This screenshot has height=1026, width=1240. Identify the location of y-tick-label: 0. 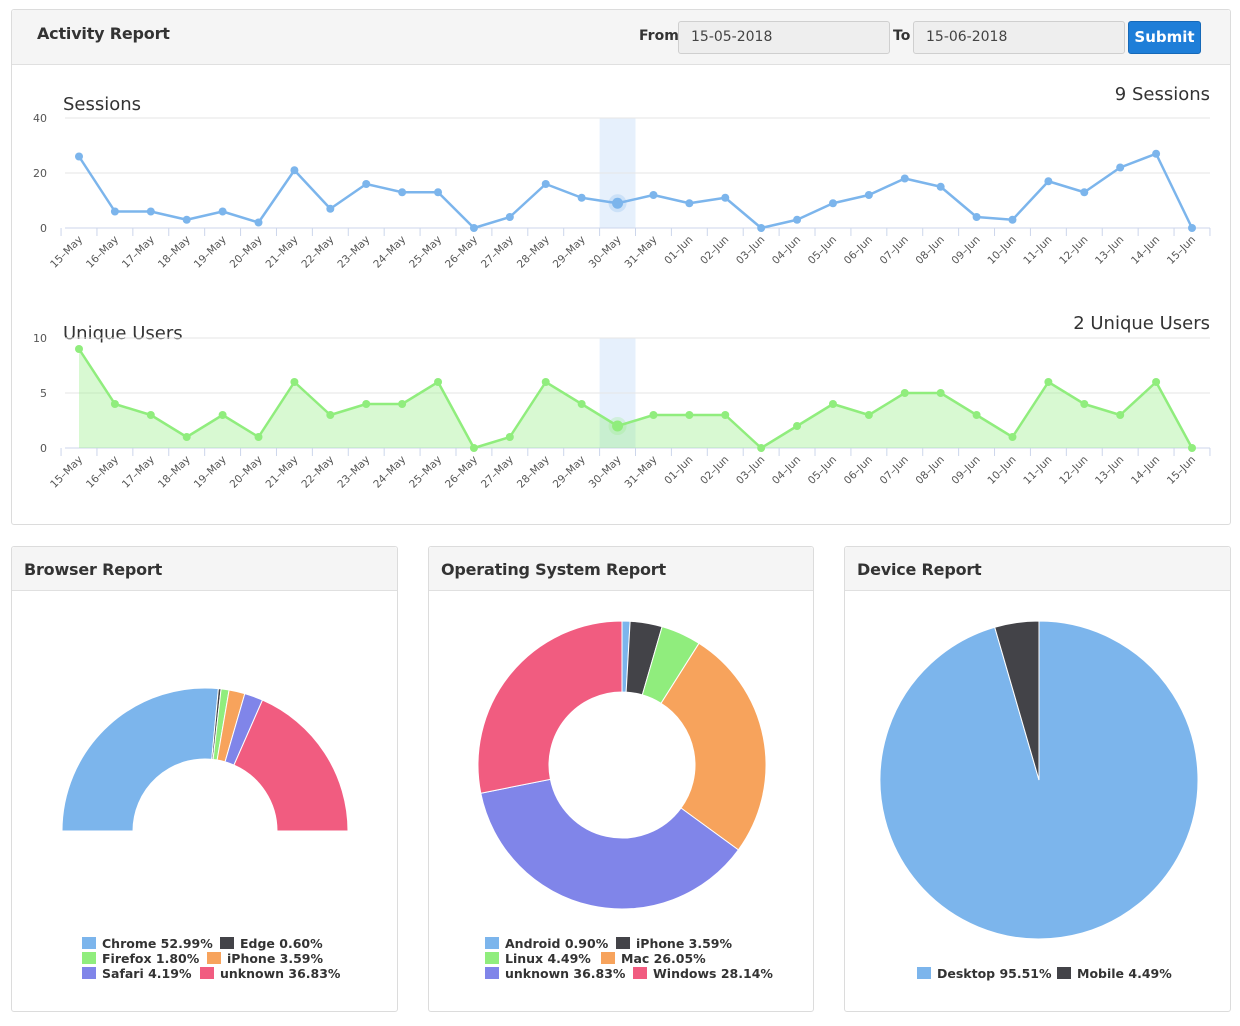
(43, 448).